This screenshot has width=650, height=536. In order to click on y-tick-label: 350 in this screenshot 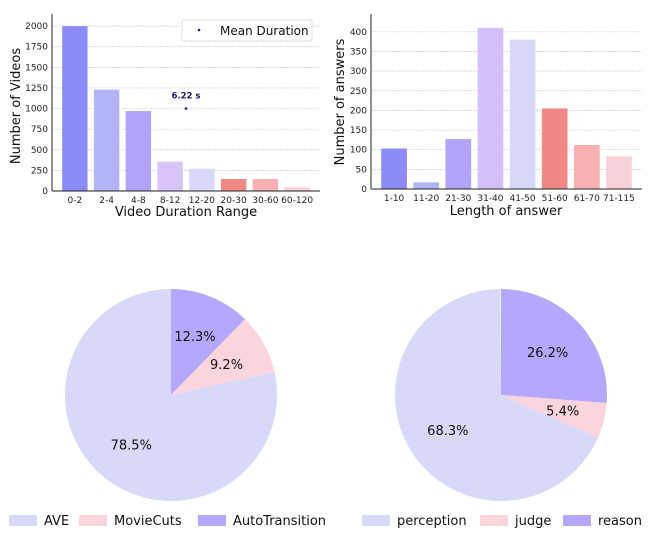, I will do `click(358, 52)`.